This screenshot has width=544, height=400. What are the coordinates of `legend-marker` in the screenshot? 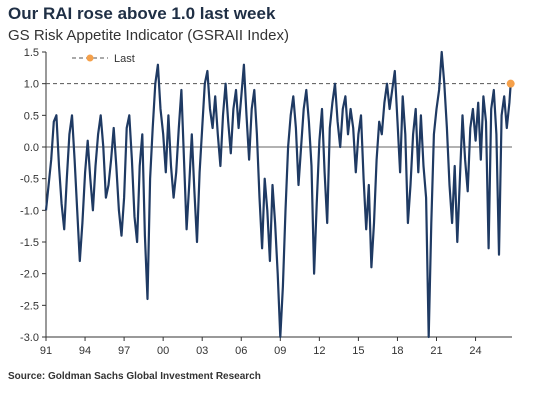 It's located at (90, 58).